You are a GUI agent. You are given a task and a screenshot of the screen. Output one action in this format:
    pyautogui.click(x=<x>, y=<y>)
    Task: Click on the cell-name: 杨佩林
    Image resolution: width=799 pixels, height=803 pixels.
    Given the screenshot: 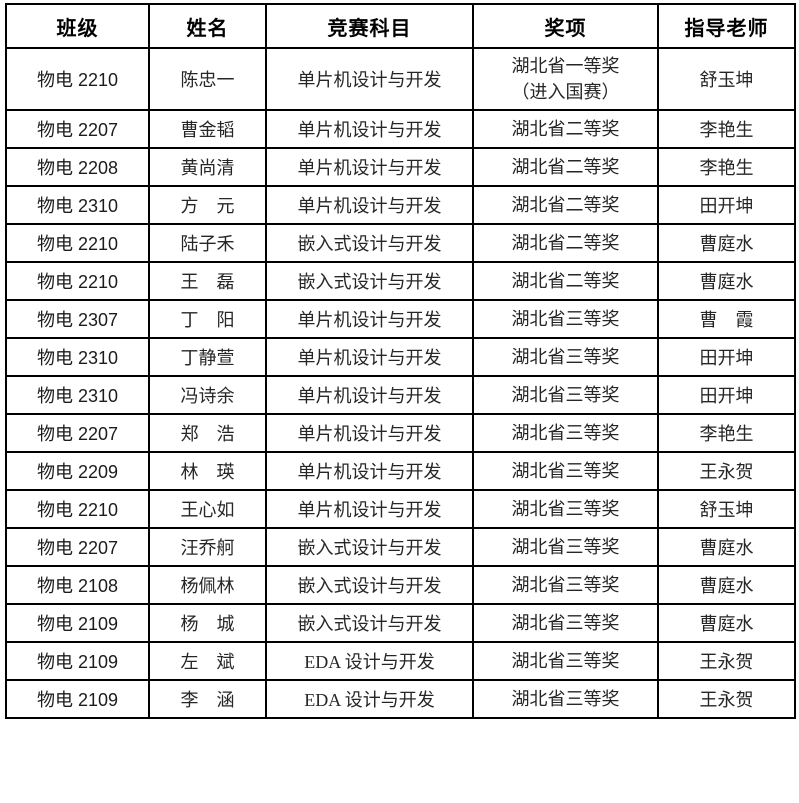 What is the action you would take?
    pyautogui.click(x=207, y=585)
    